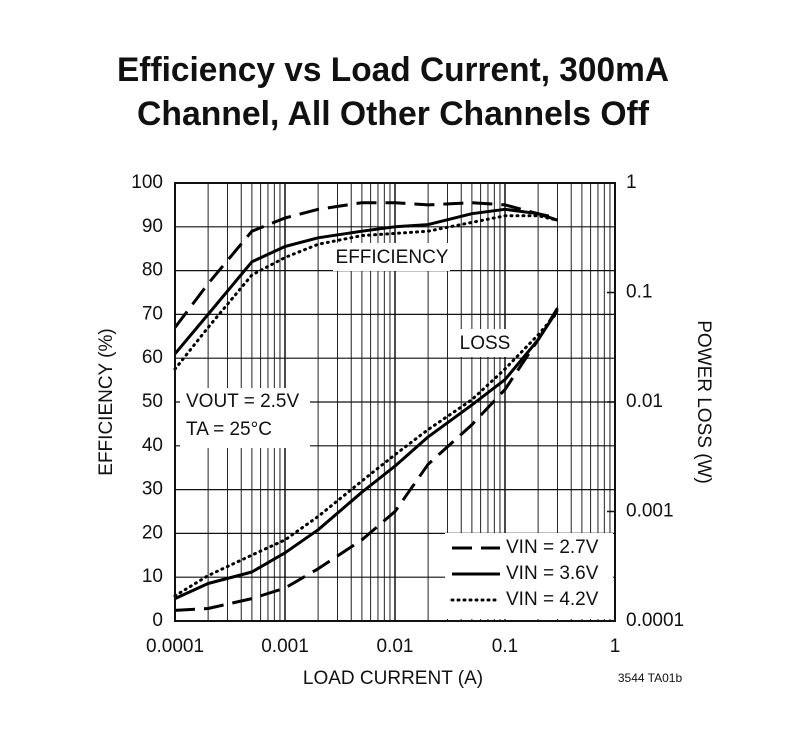  What do you see at coordinates (285, 646) in the screenshot?
I see `x-tick-label: 0.001` at bounding box center [285, 646].